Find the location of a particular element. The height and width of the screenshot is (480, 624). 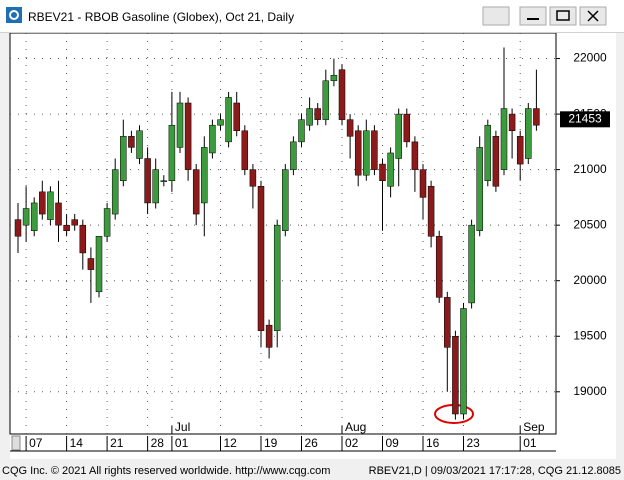

x-tick-label: 09 is located at coordinates (393, 443).